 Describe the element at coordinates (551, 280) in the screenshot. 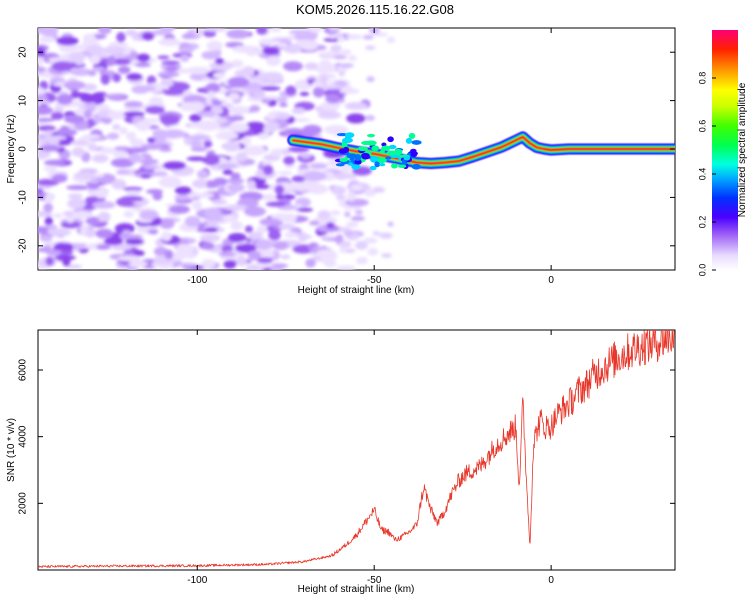

I see `x-tick-label: 0` at that location.